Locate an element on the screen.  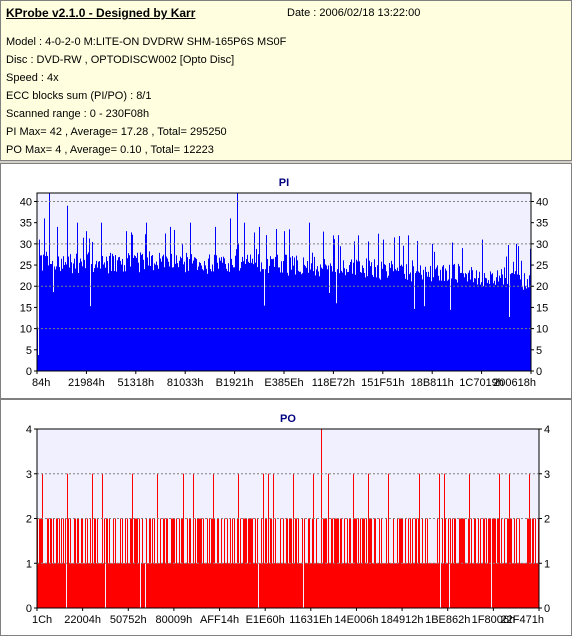
app-title: KProbe v2.1.0 - Designed by Karr is located at coordinates (101, 13).